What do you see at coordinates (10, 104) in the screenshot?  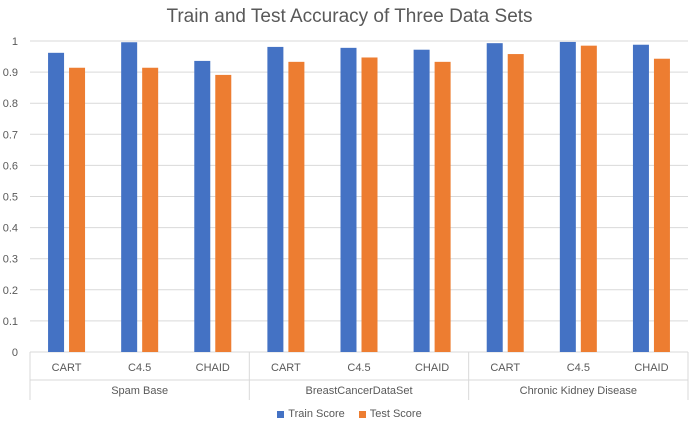 I see `y-tick-label: 0.8` at bounding box center [10, 104].